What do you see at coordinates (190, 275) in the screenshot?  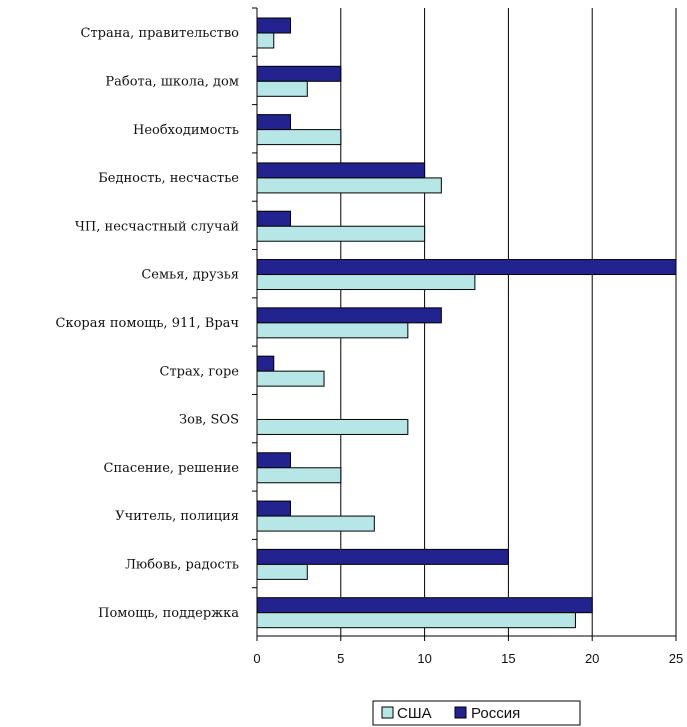 I see `category-label: Семья, друзья` at bounding box center [190, 275].